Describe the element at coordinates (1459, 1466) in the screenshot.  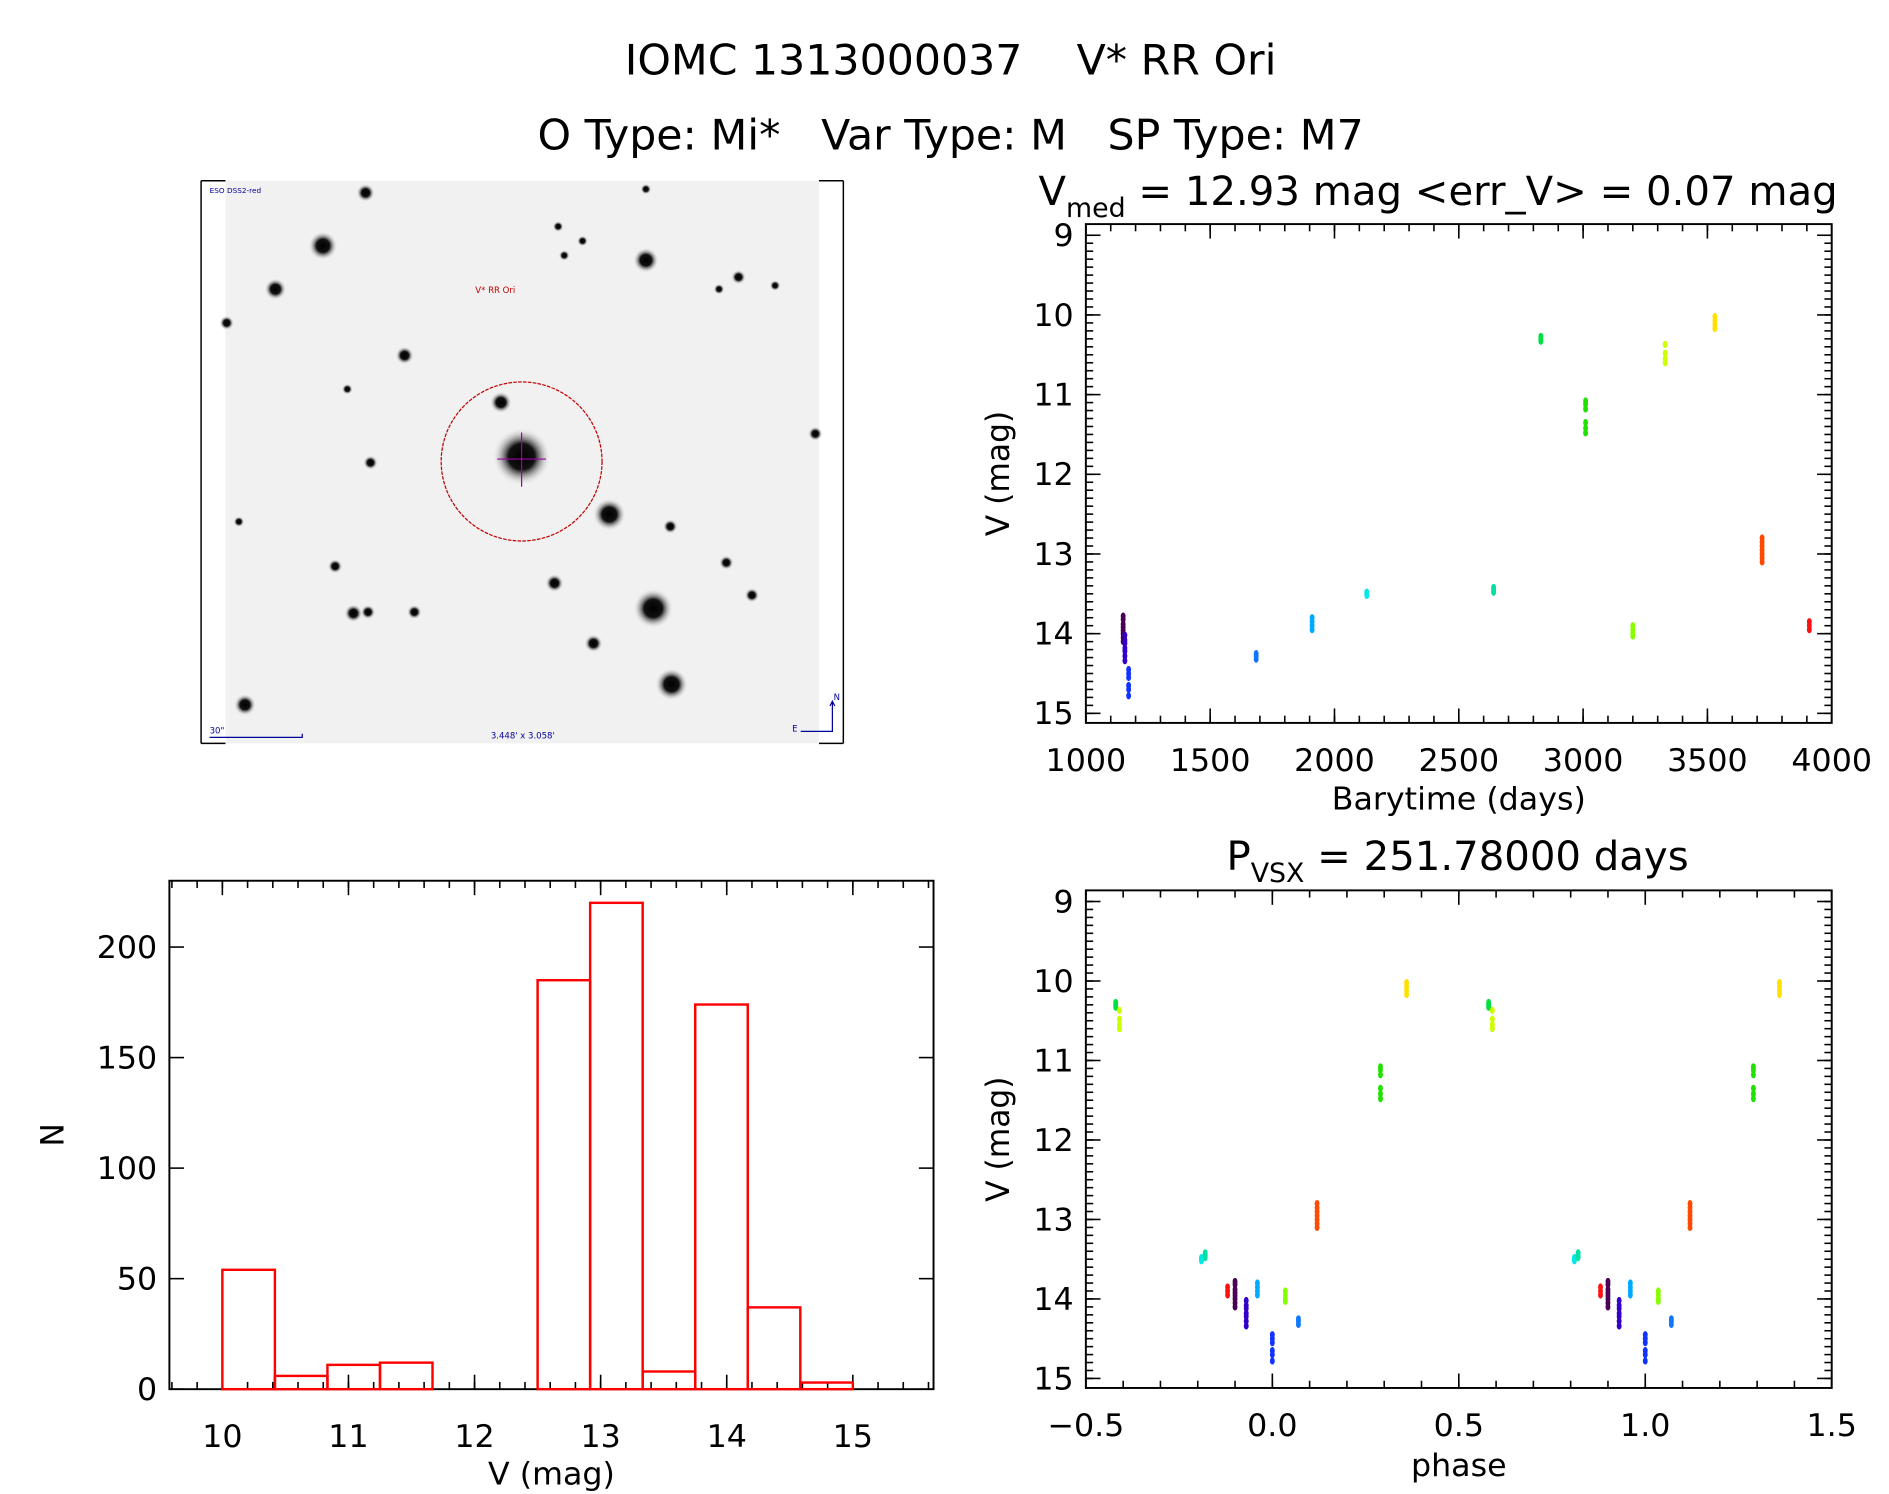
I see `x-axis-label: phase` at that location.